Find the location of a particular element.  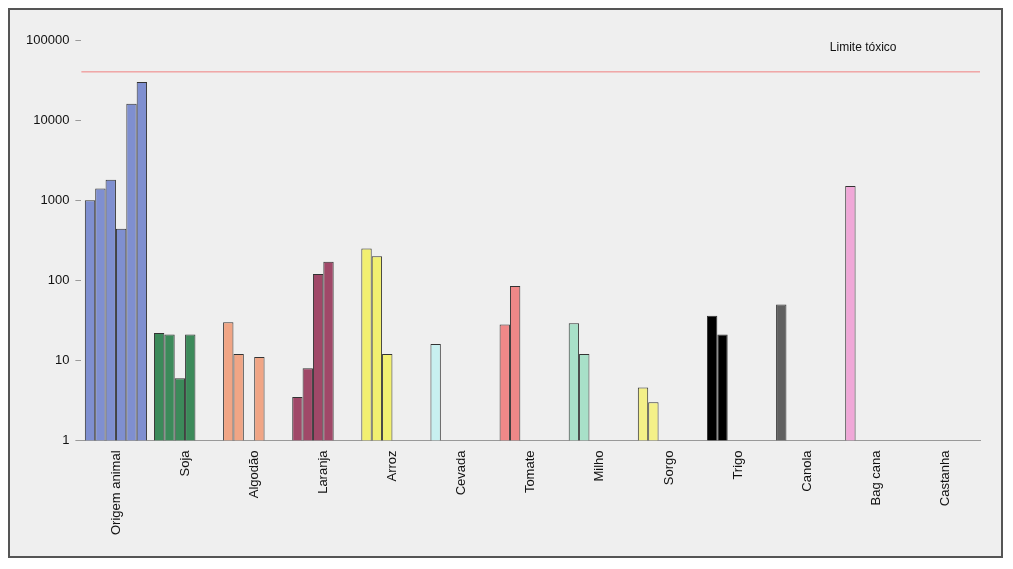

x-tick-label: Milho is located at coordinates (599, 466).